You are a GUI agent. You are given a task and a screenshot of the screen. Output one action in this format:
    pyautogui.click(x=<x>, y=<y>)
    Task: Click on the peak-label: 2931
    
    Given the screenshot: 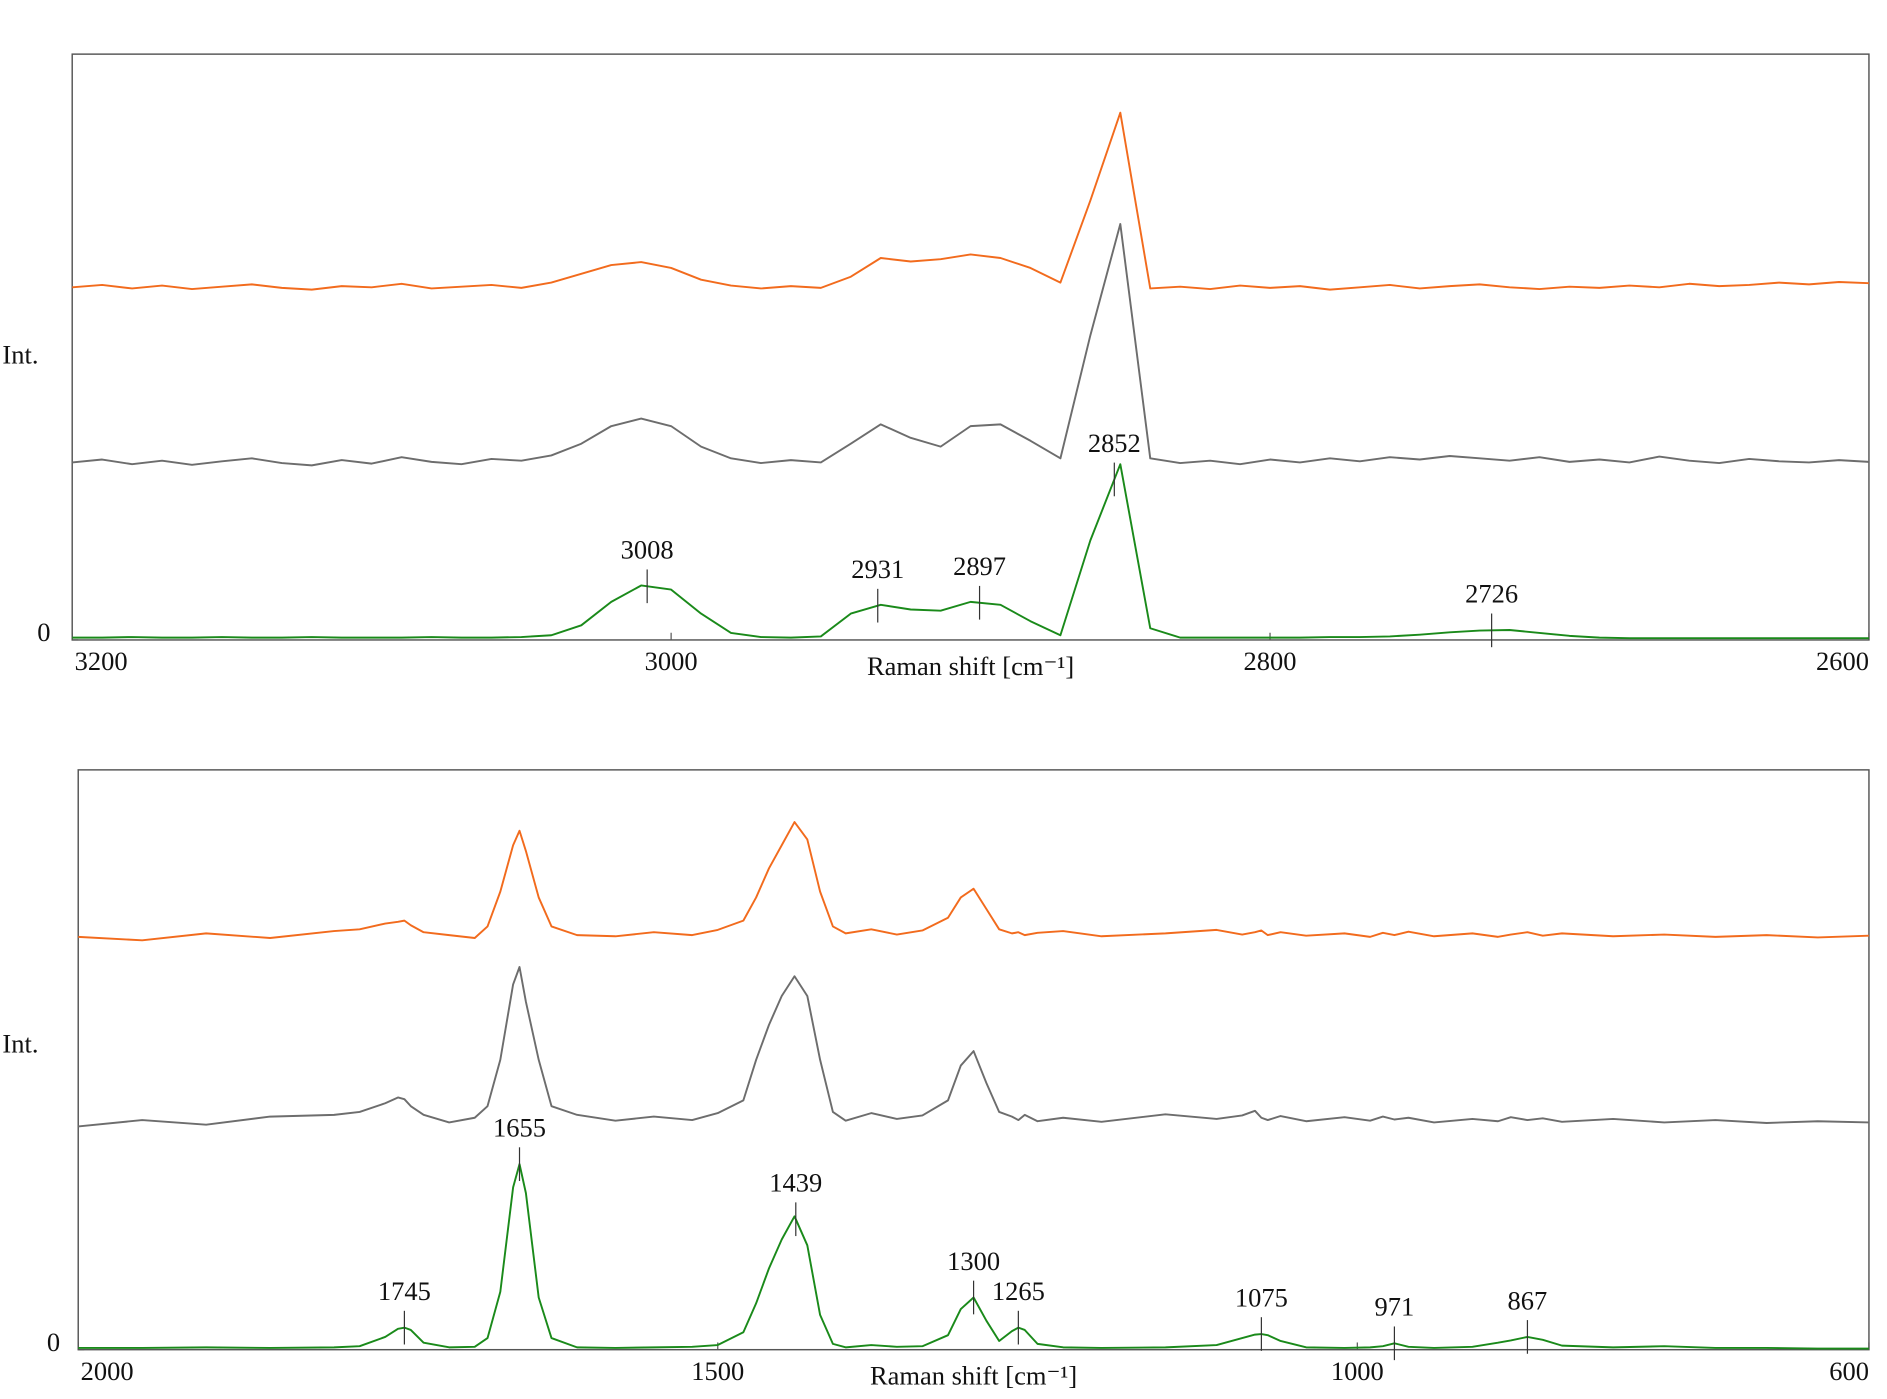 What is the action you would take?
    pyautogui.click(x=877, y=569)
    